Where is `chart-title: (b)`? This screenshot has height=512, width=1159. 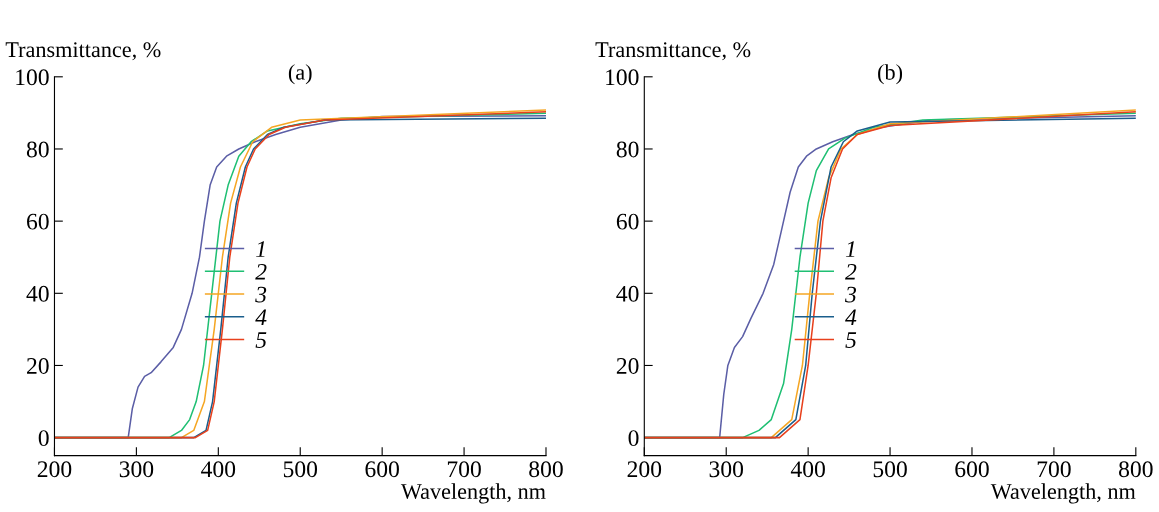
chart-title: (b) is located at coordinates (890, 74).